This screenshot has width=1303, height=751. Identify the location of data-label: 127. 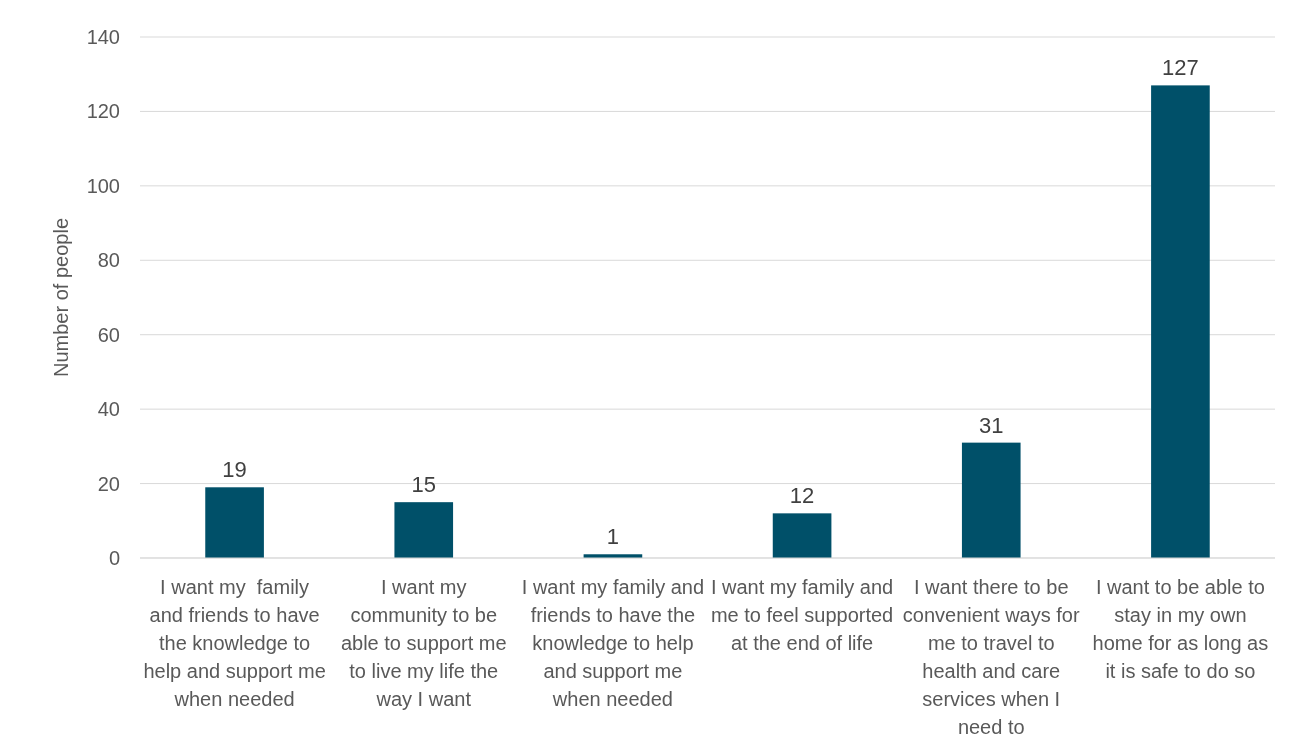
(1180, 68).